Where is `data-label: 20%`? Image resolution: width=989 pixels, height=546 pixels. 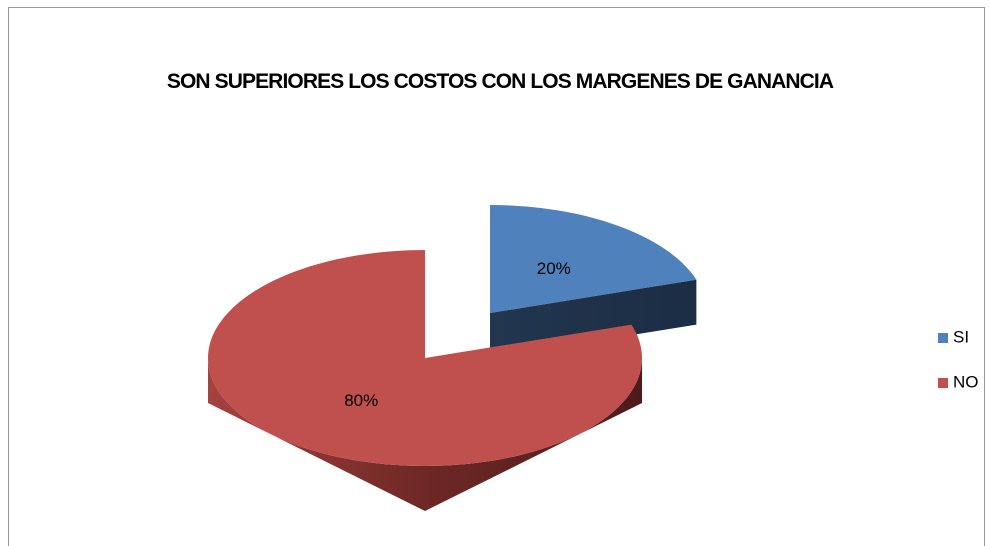 data-label: 20% is located at coordinates (554, 268).